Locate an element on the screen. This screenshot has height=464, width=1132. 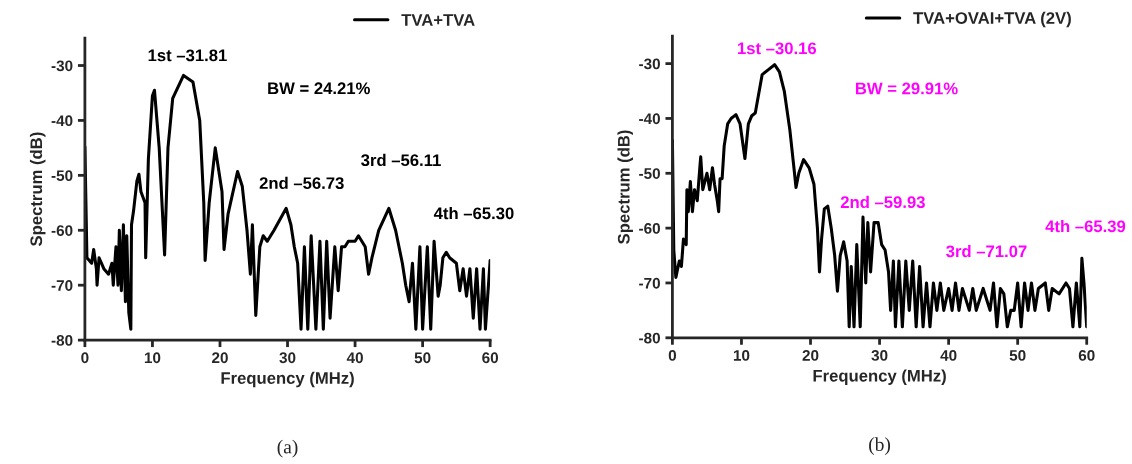
annotation: 2nd –56.73 is located at coordinates (301, 183).